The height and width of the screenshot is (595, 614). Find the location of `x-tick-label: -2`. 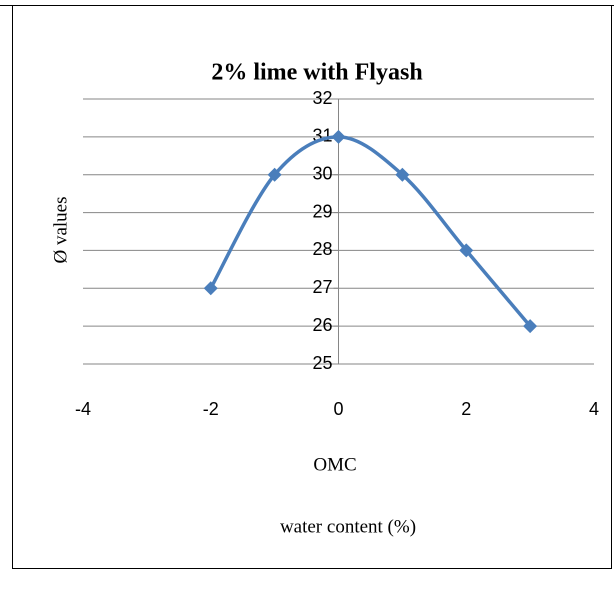

x-tick-label: -2 is located at coordinates (211, 409).